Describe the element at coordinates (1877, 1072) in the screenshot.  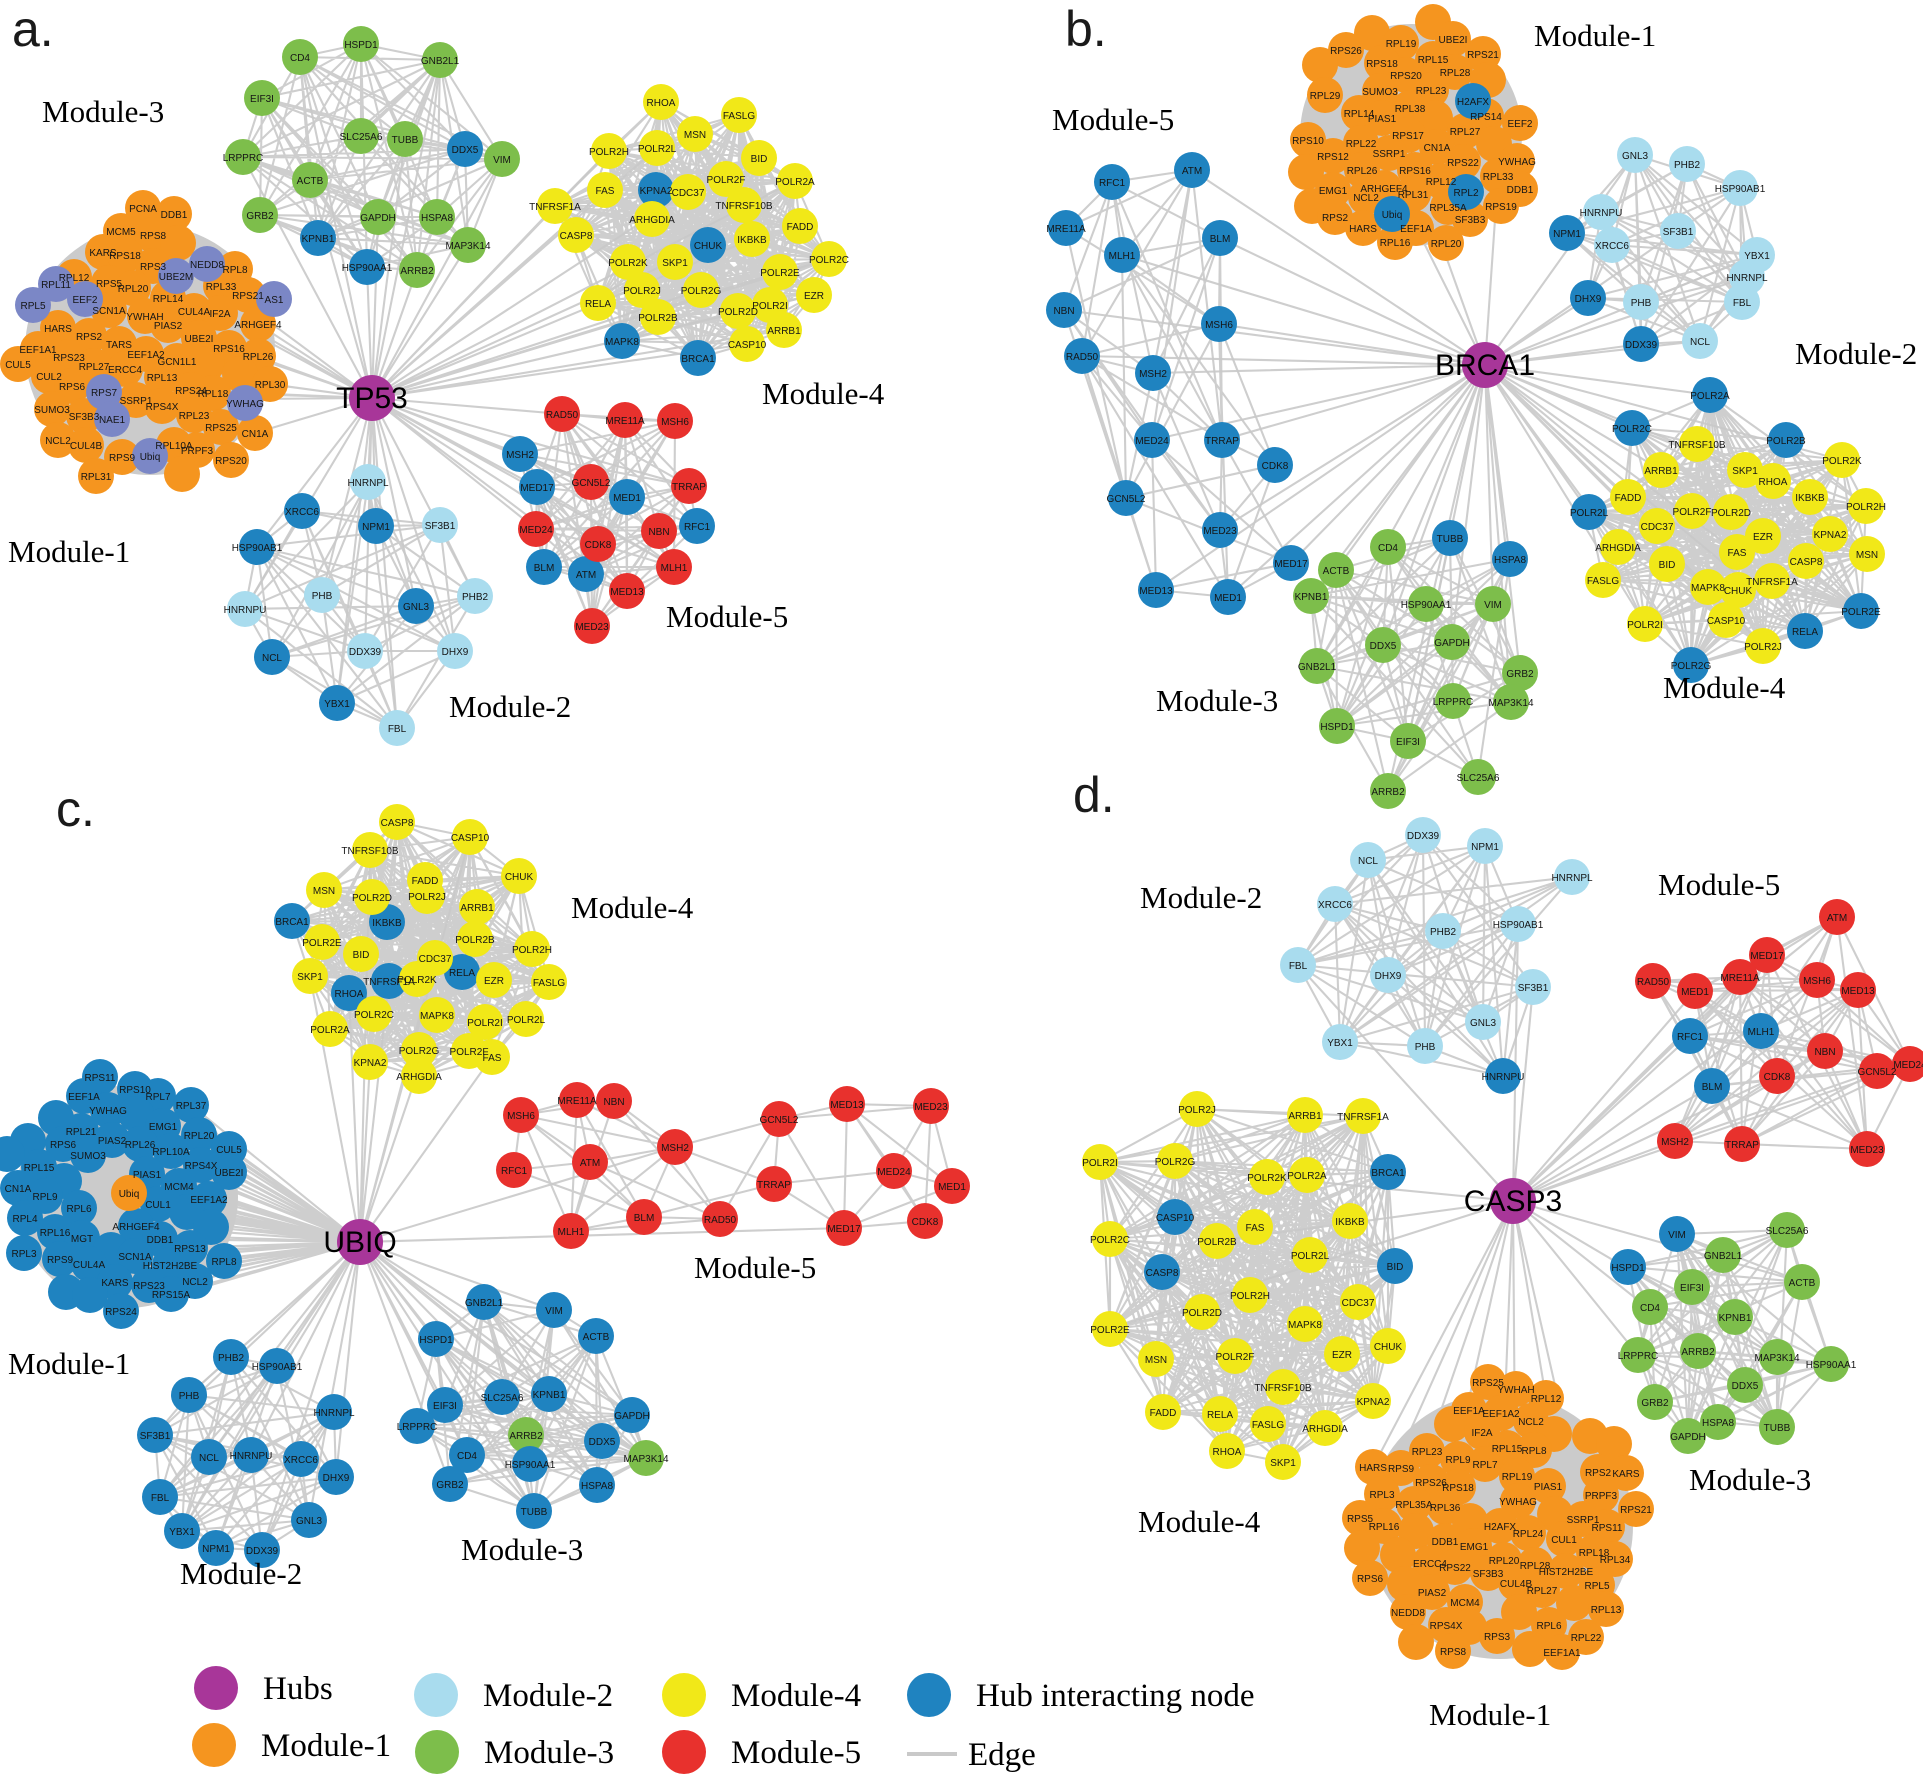
I see `svg-text: GCN5L2` at that location.